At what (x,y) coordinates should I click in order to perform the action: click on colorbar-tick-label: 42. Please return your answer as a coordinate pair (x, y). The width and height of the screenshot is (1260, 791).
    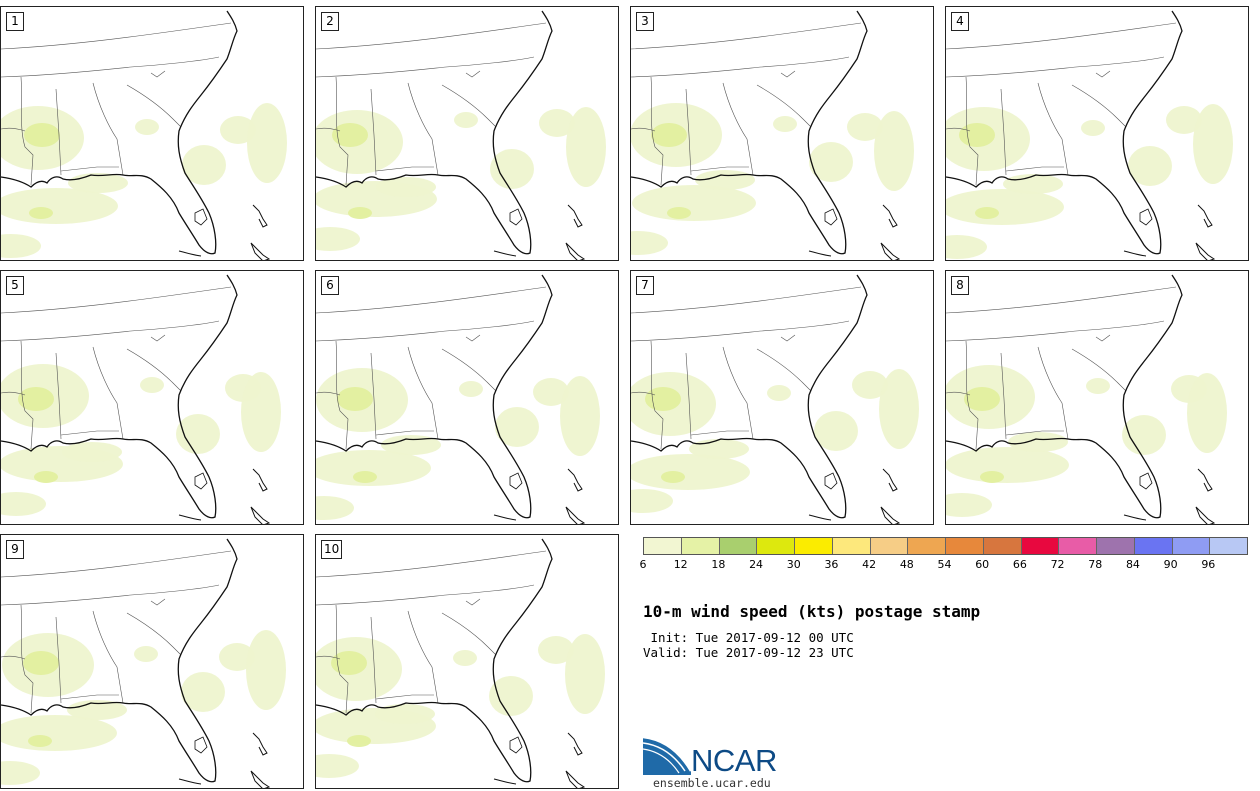
    Looking at the image, I should click on (869, 564).